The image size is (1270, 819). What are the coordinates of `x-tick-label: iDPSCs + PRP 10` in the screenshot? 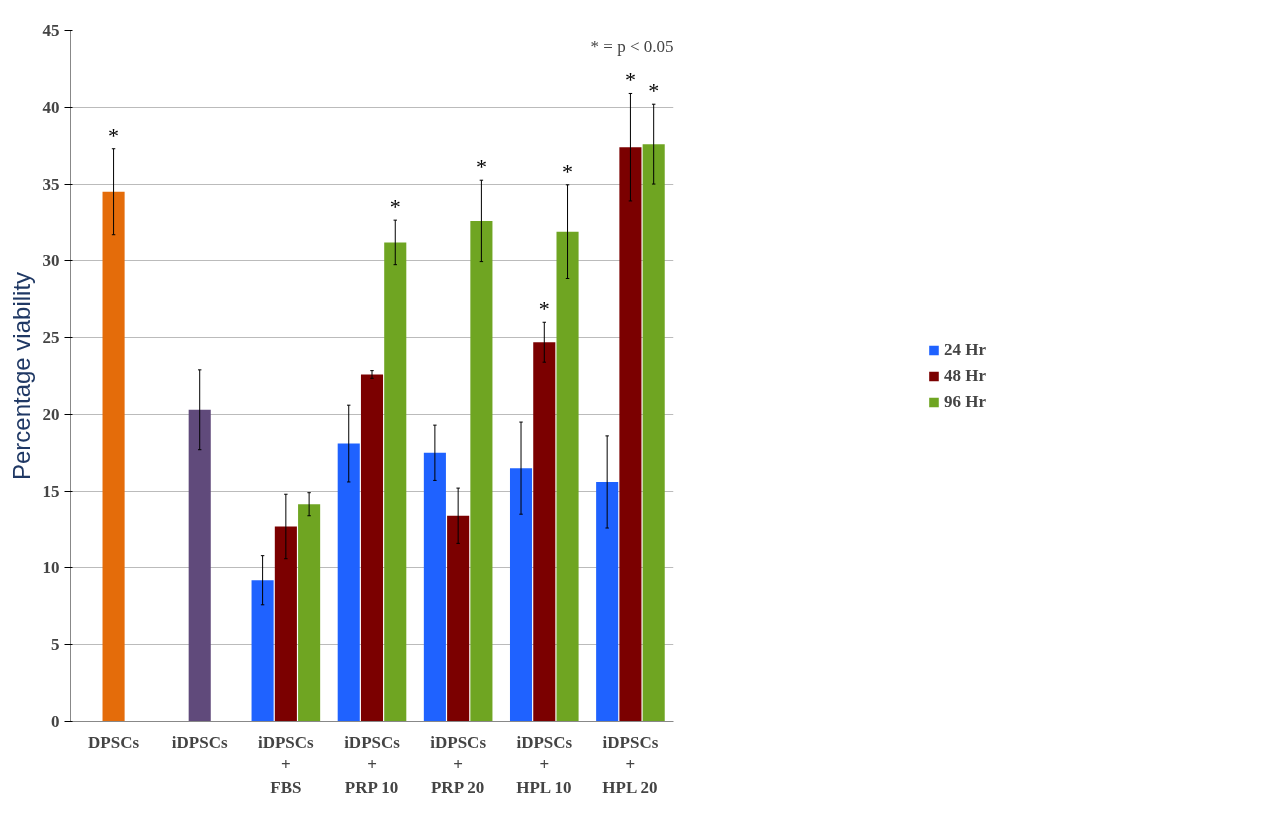 It's located at (372, 765).